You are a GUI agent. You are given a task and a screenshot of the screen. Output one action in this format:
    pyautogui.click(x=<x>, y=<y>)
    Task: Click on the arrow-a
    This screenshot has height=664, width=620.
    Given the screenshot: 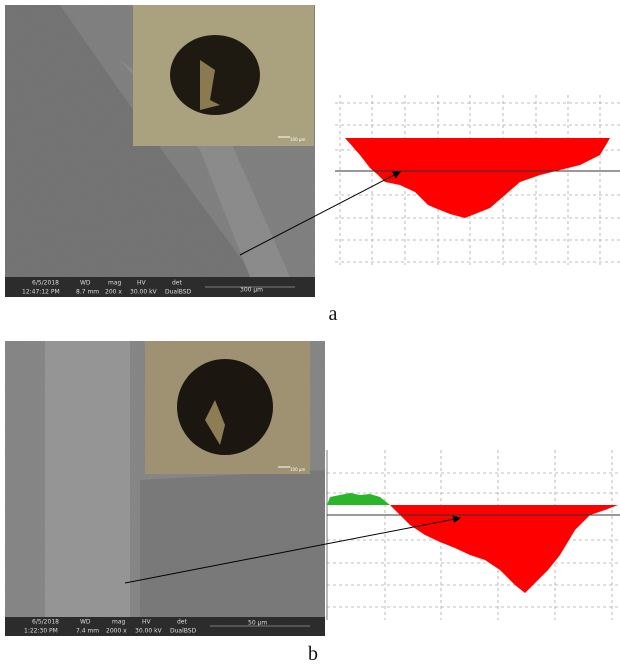 What is the action you would take?
    pyautogui.click(x=320, y=213)
    